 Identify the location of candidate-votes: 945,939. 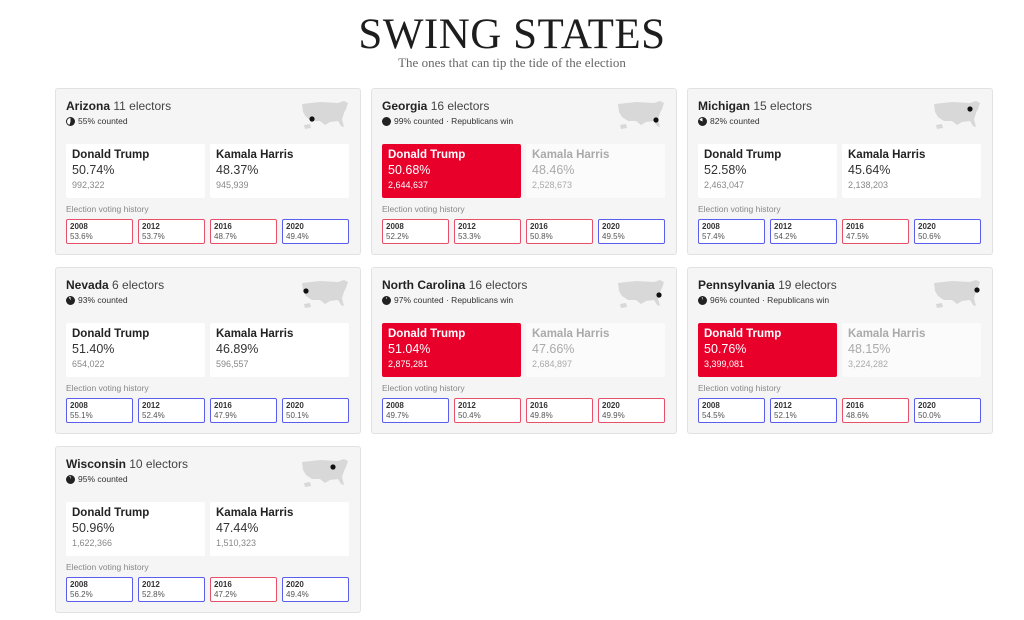
(232, 185).